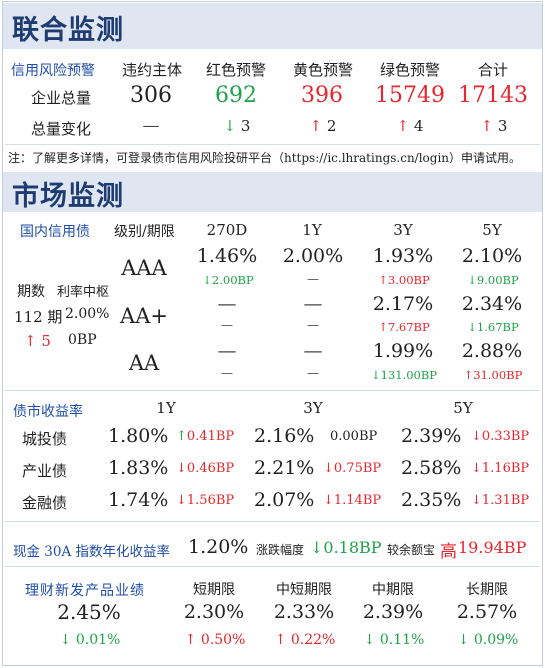 Image resolution: width=545 pixels, height=668 pixels. Describe the element at coordinates (144, 232) in the screenshot. I see `grade-tenor-header: 级别/期限` at that location.